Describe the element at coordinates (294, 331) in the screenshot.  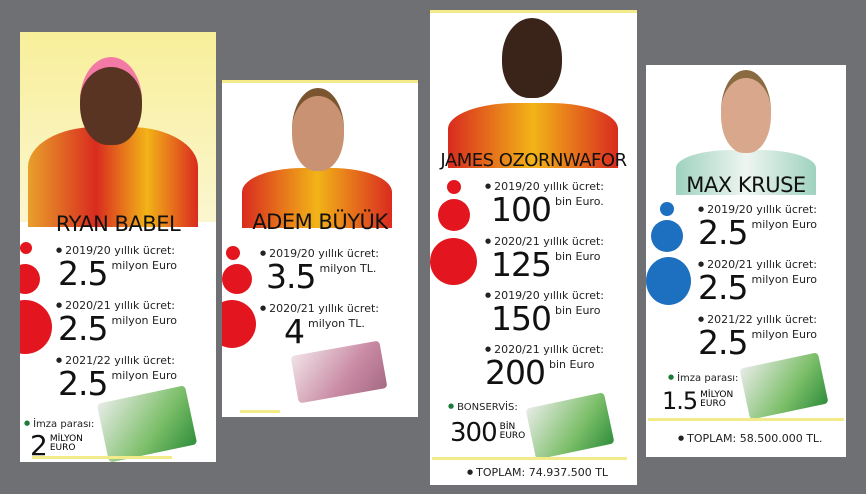
I see `wage-value: 4` at that location.